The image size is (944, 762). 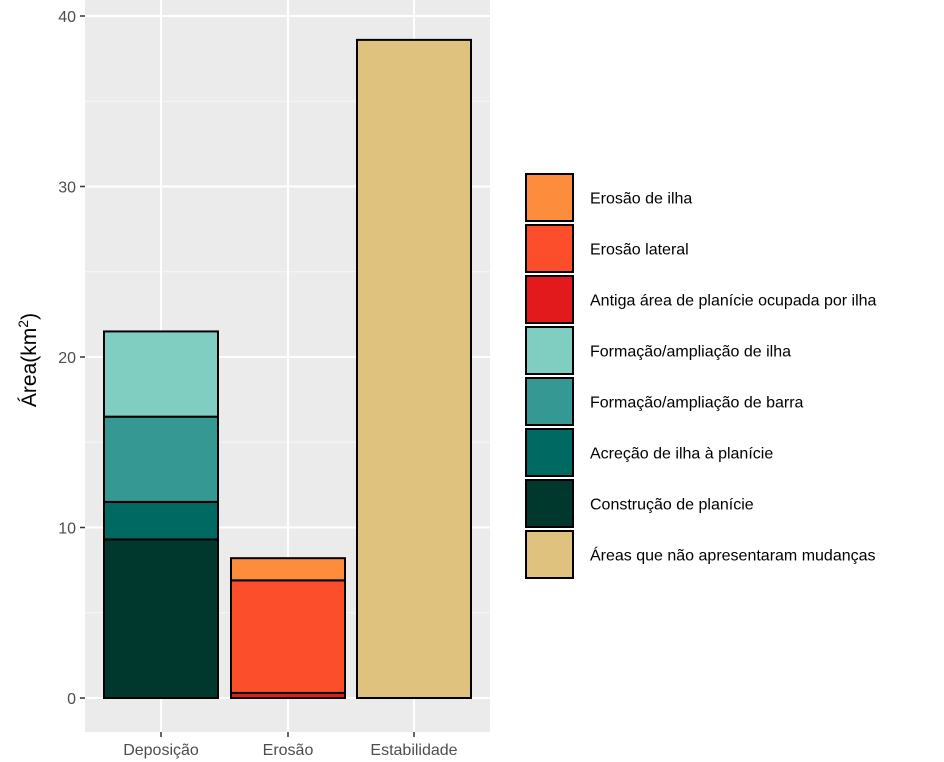 I want to click on x-axis: Deposição Erosão Estabilidade, so click(x=290, y=745).